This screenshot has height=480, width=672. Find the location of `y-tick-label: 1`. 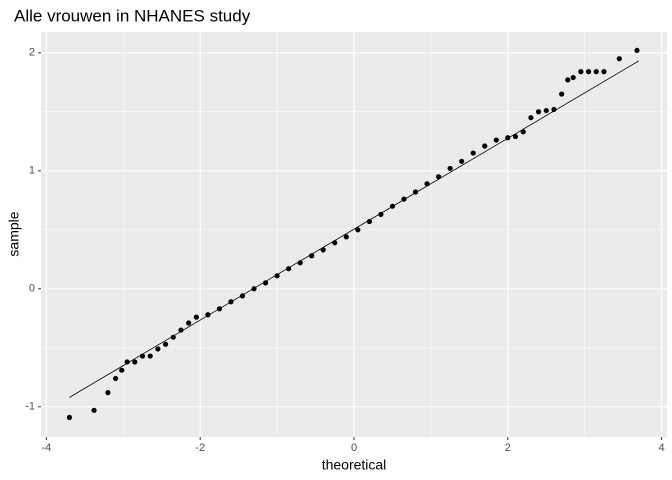

y-tick-label: 1 is located at coordinates (32, 171).